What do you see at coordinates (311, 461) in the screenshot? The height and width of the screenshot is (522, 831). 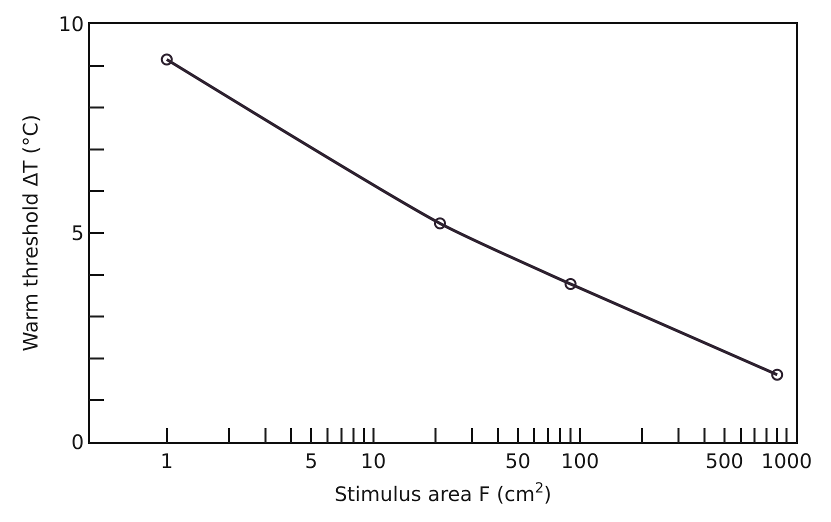 I see `x-tick-label: 5` at bounding box center [311, 461].